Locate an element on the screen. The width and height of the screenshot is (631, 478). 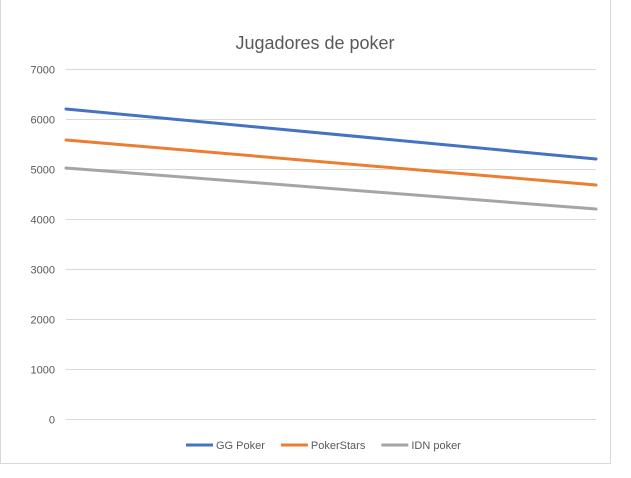
legend-item-idn-poker: IDN poker is located at coordinates (421, 446).